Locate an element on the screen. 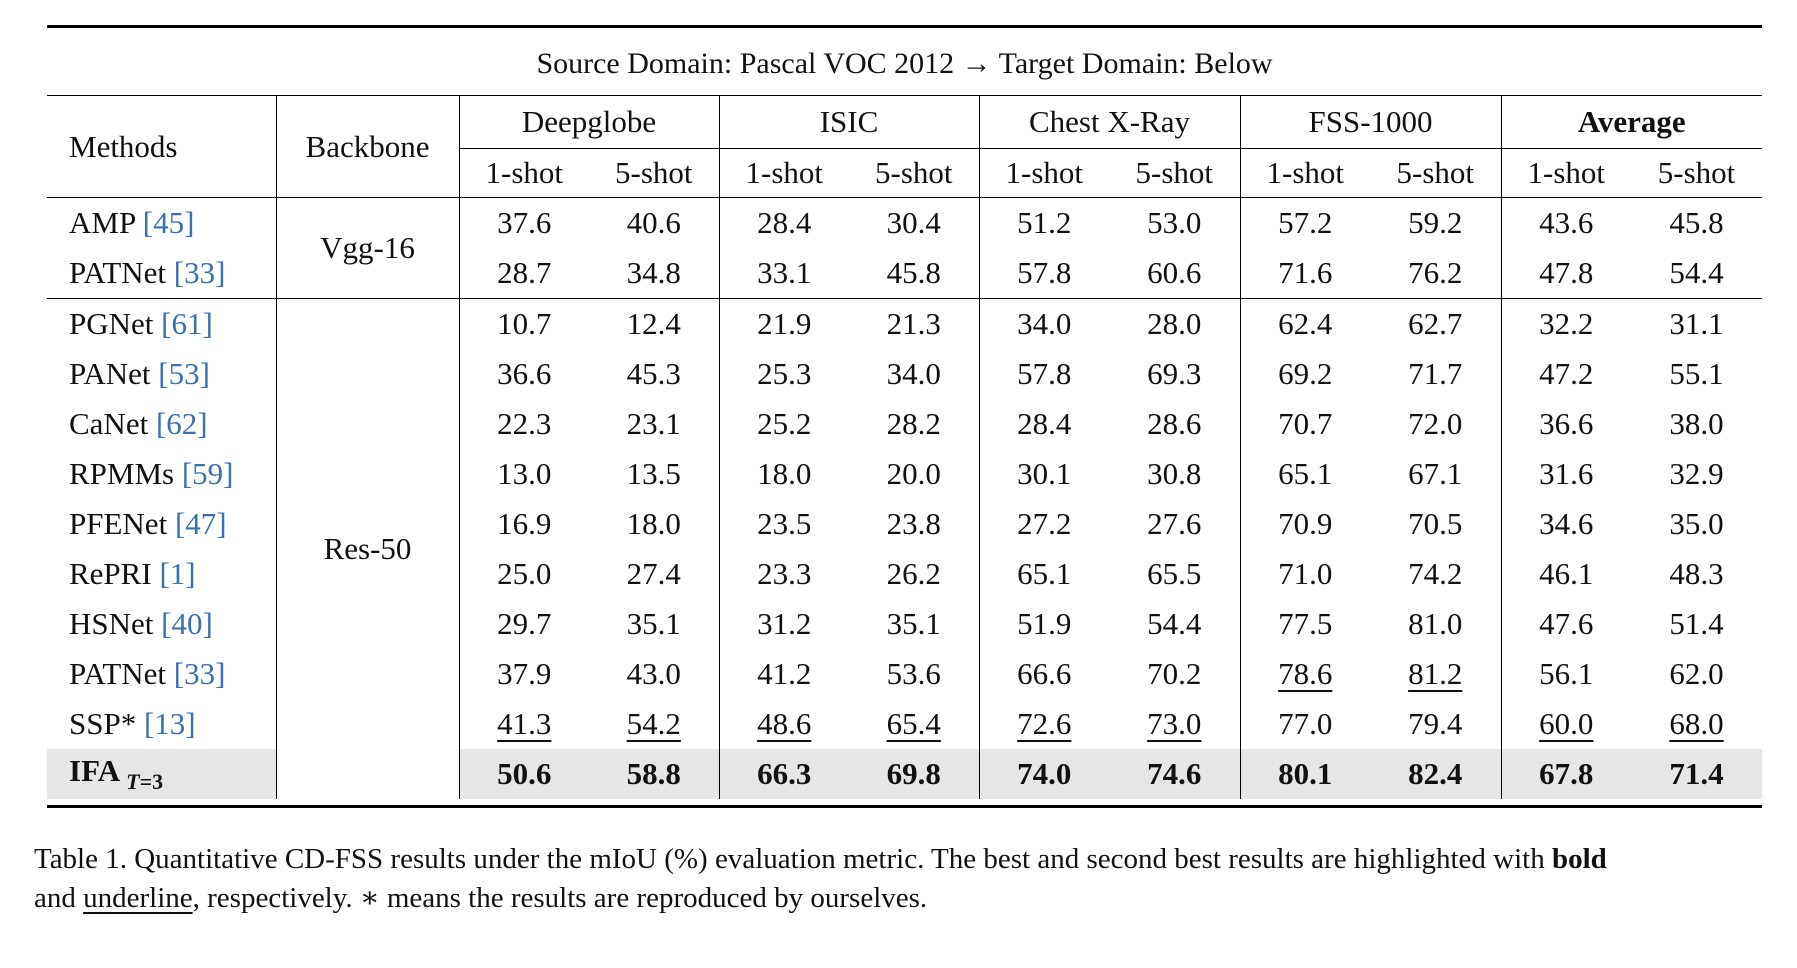 This screenshot has height=968, width=1797. value-cell: 66.6 is located at coordinates (1044, 674).